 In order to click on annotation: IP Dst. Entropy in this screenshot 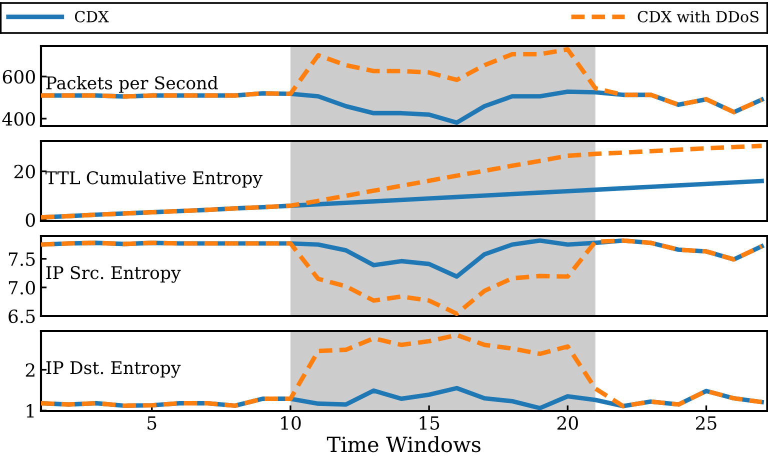, I will do `click(113, 369)`.